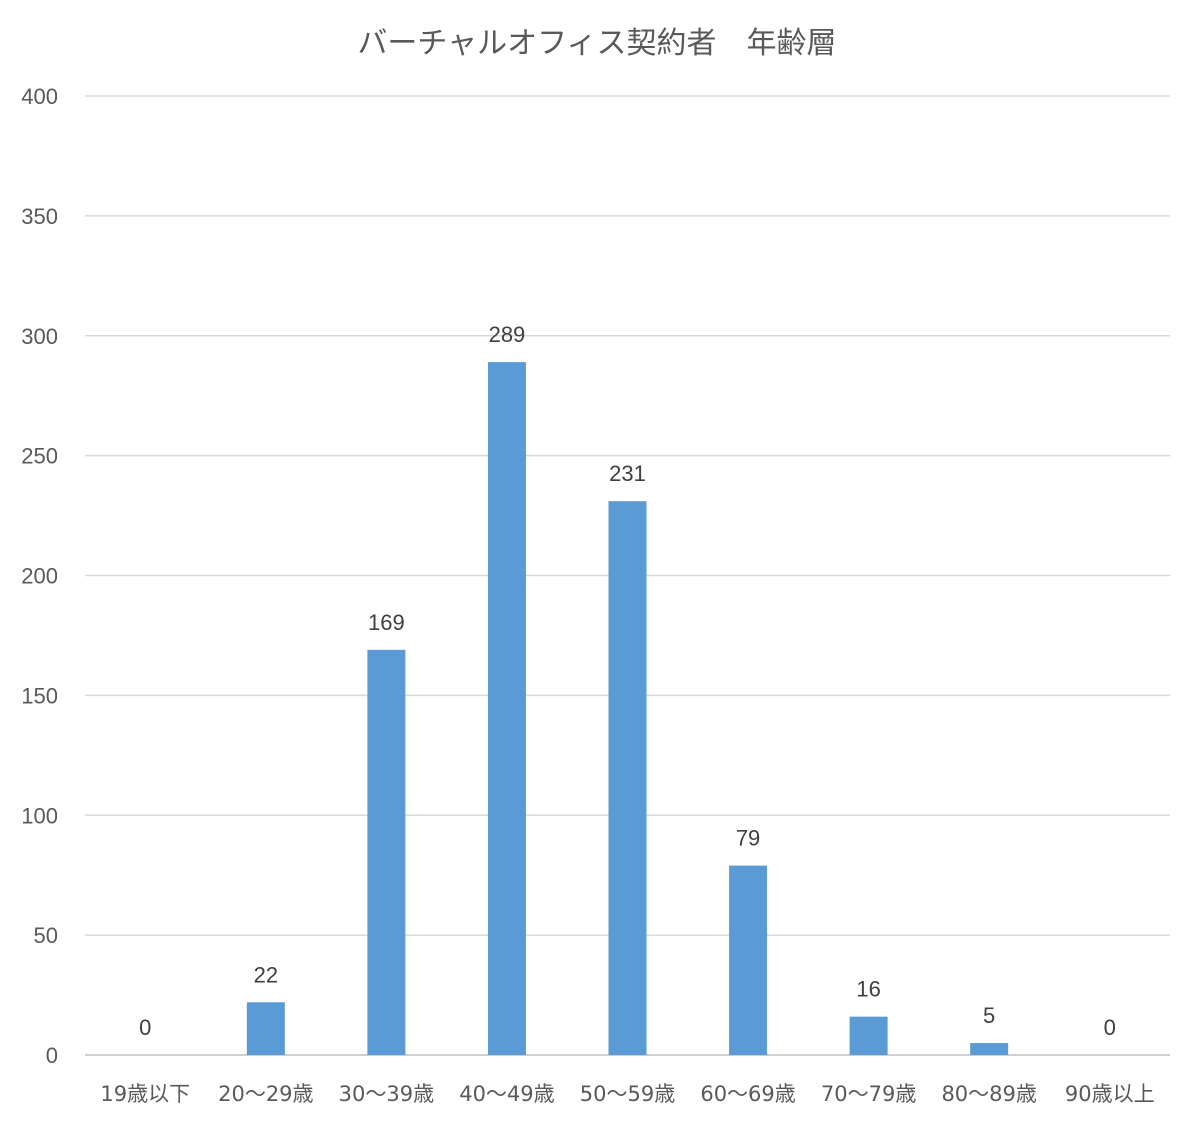  What do you see at coordinates (868, 989) in the screenshot?
I see `data-label: 16` at bounding box center [868, 989].